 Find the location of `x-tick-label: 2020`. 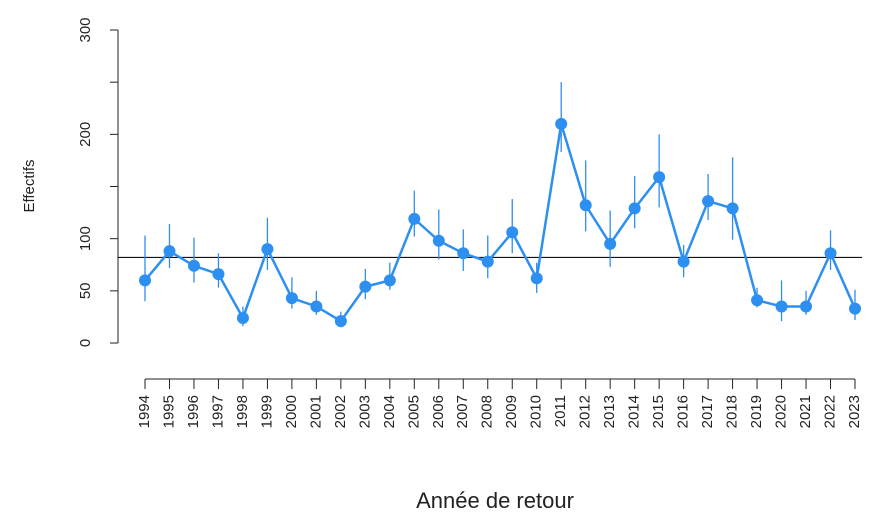

x-tick-label: 2020 is located at coordinates (781, 411).